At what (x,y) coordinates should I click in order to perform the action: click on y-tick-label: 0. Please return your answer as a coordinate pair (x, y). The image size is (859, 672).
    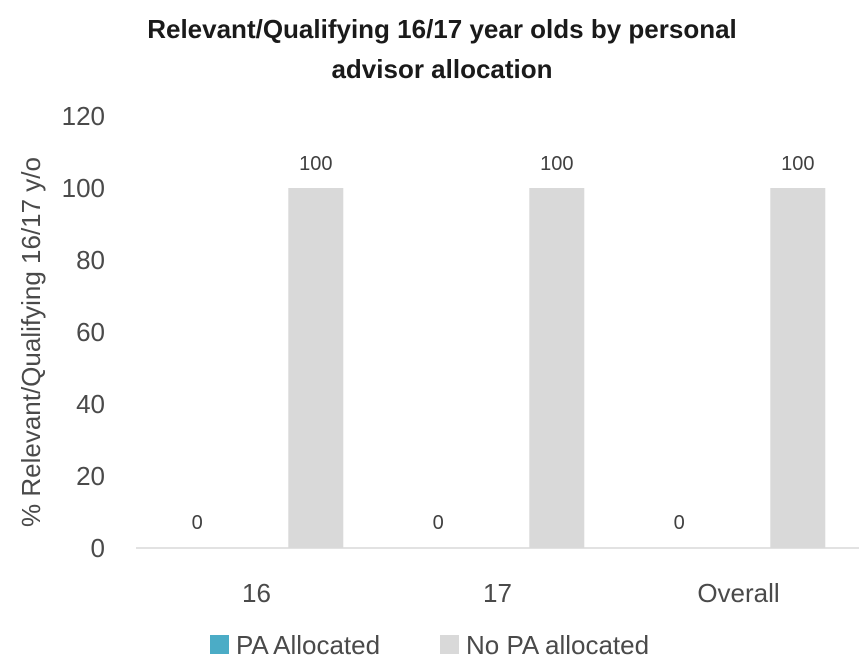
    Looking at the image, I should click on (98, 548).